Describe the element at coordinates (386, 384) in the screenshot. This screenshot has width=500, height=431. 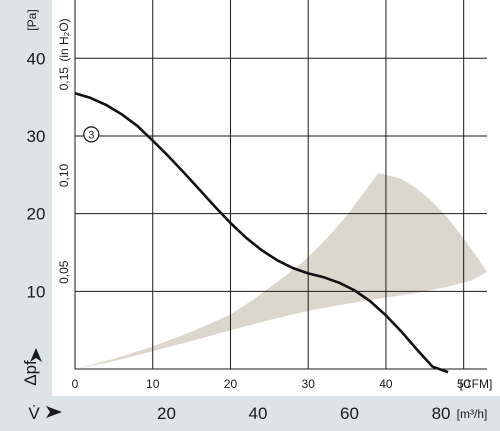
I see `cfm-tick-label: 40` at that location.